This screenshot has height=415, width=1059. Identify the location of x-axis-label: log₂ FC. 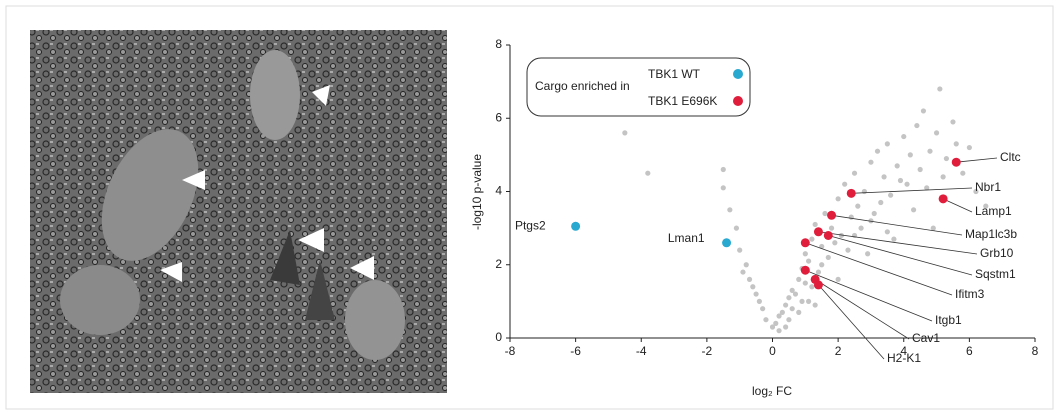
(772, 391).